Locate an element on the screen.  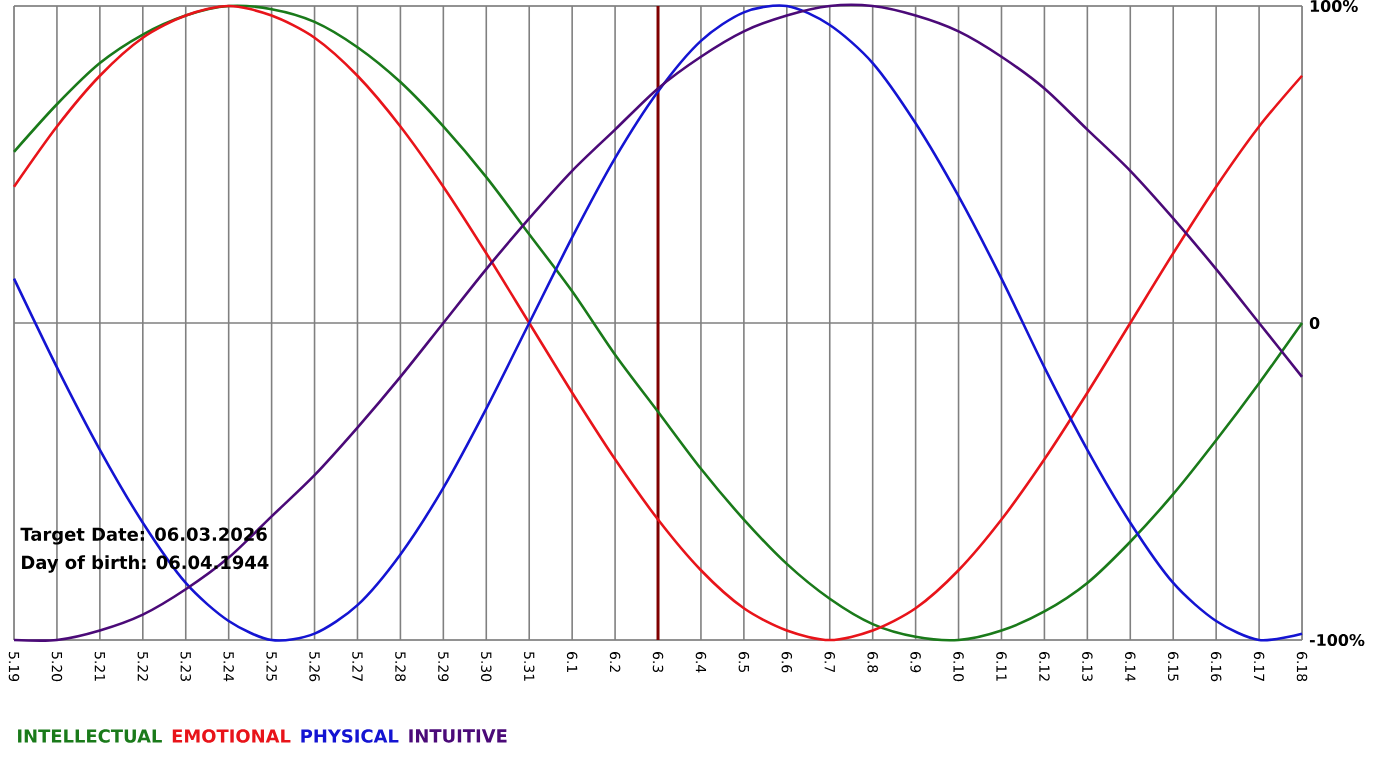
text: INTUITIVE is located at coordinates (458, 736).